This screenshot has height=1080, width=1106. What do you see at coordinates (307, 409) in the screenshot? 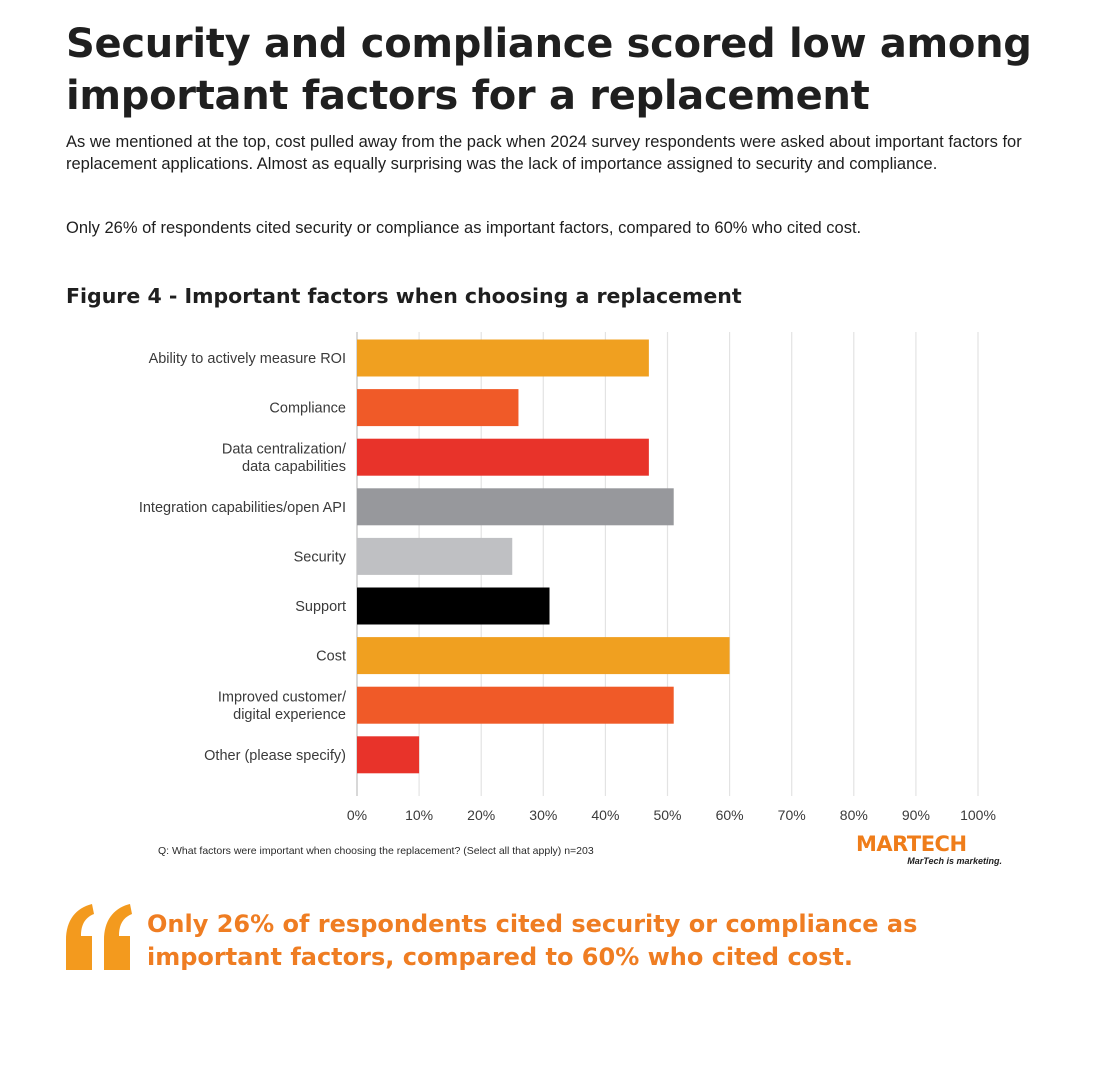
I see `category-label: Compliance` at bounding box center [307, 409].